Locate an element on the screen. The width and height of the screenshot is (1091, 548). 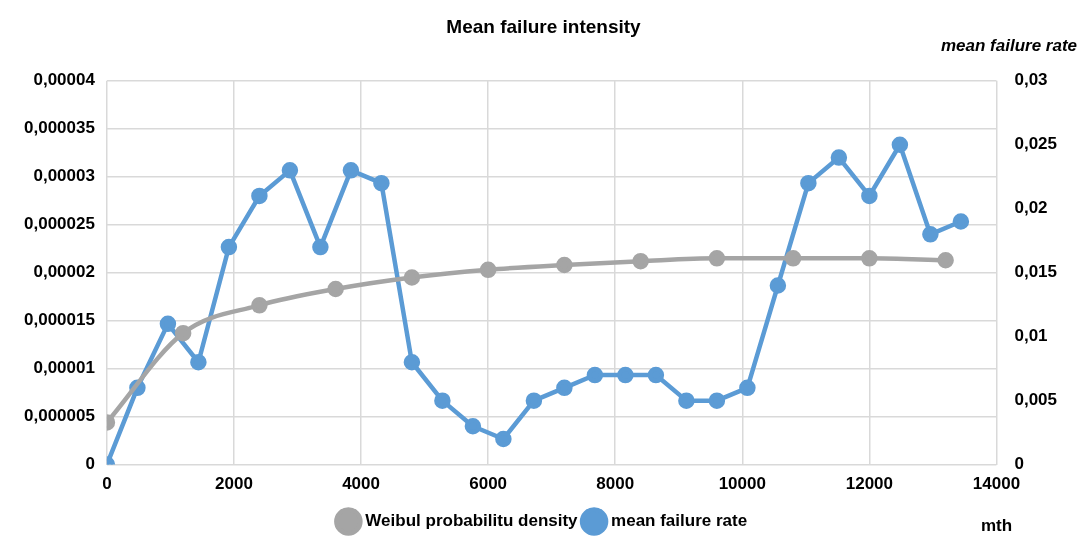
y2-axis-title: mean failure rate is located at coordinates (1008, 46).